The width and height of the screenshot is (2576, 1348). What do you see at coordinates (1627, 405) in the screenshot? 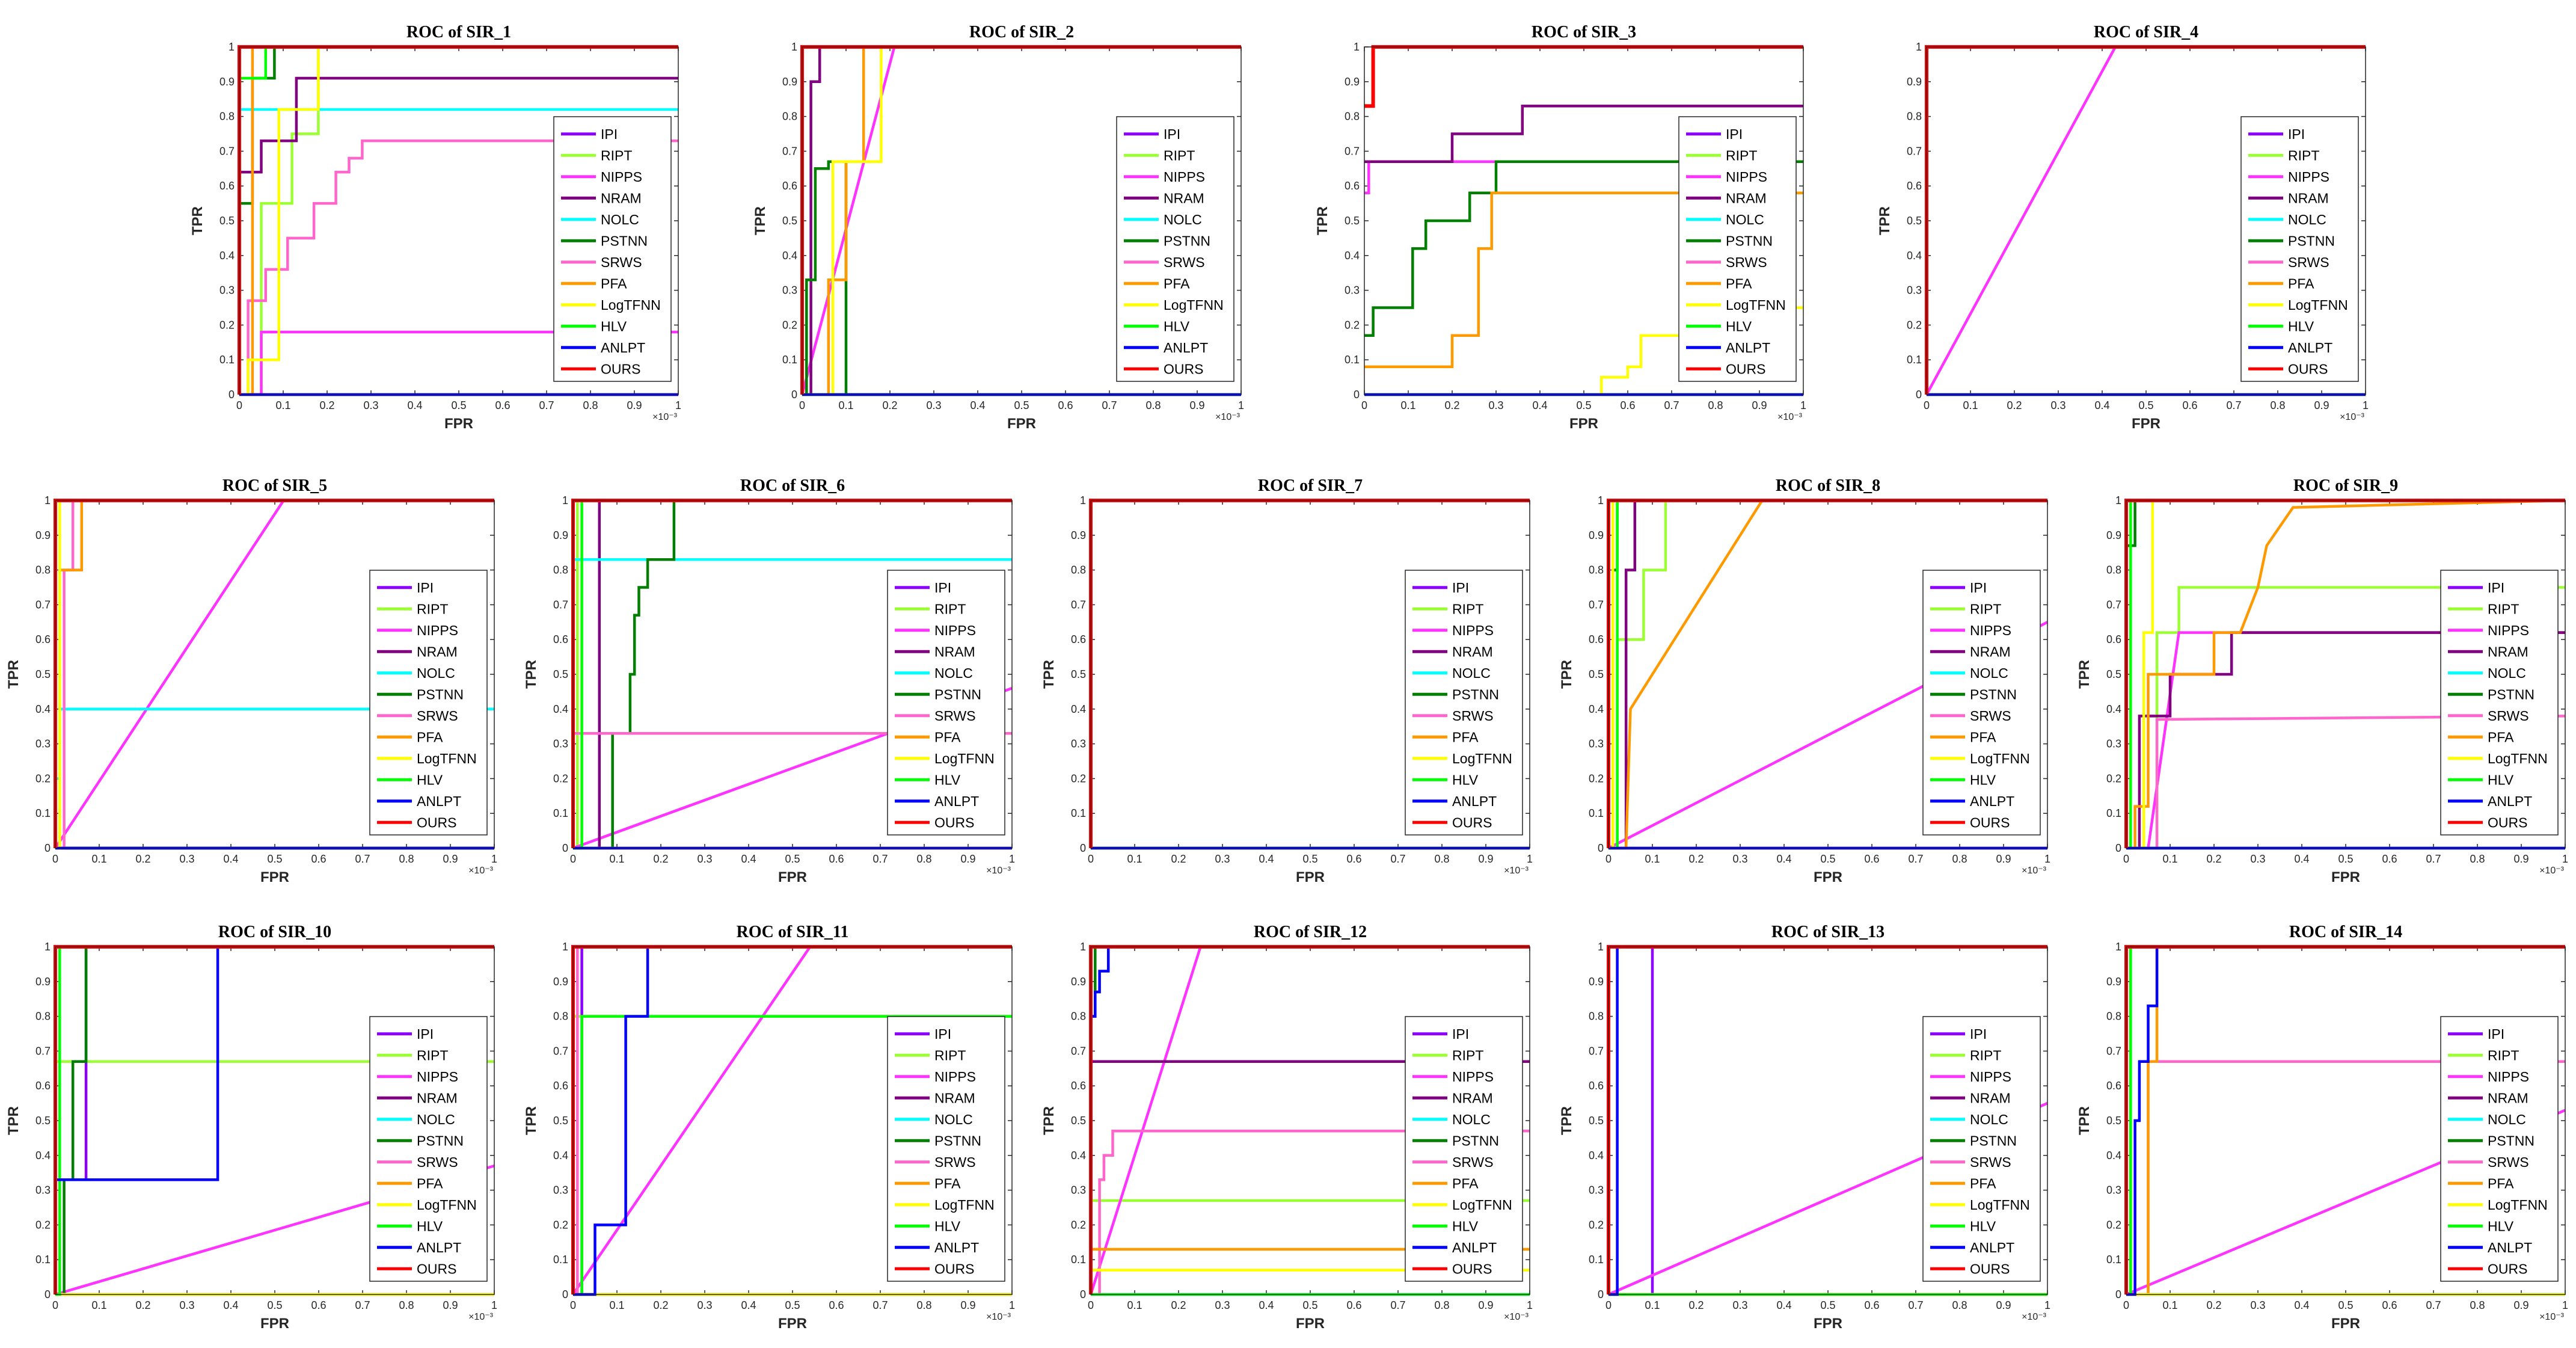
I see `x-tick-label: 0.6` at bounding box center [1627, 405].